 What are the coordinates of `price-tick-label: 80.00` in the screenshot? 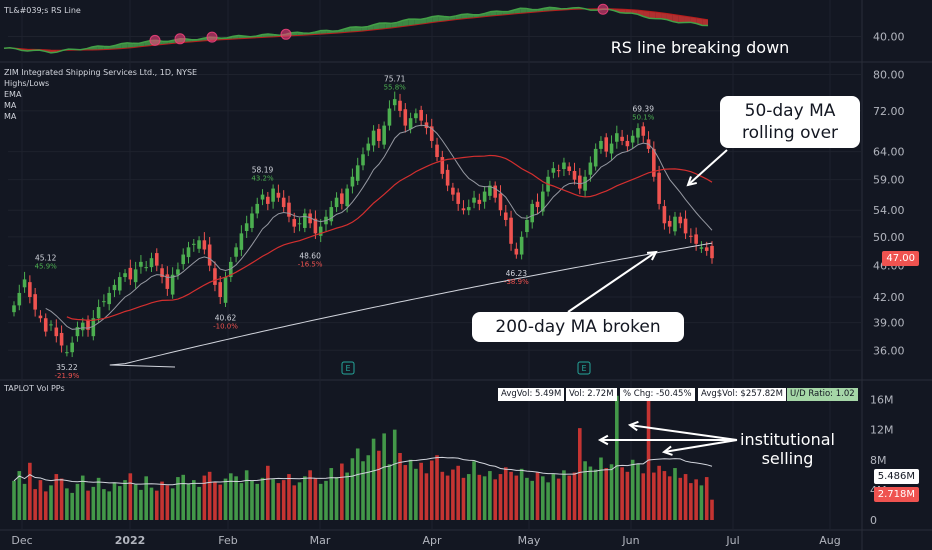 It's located at (889, 75).